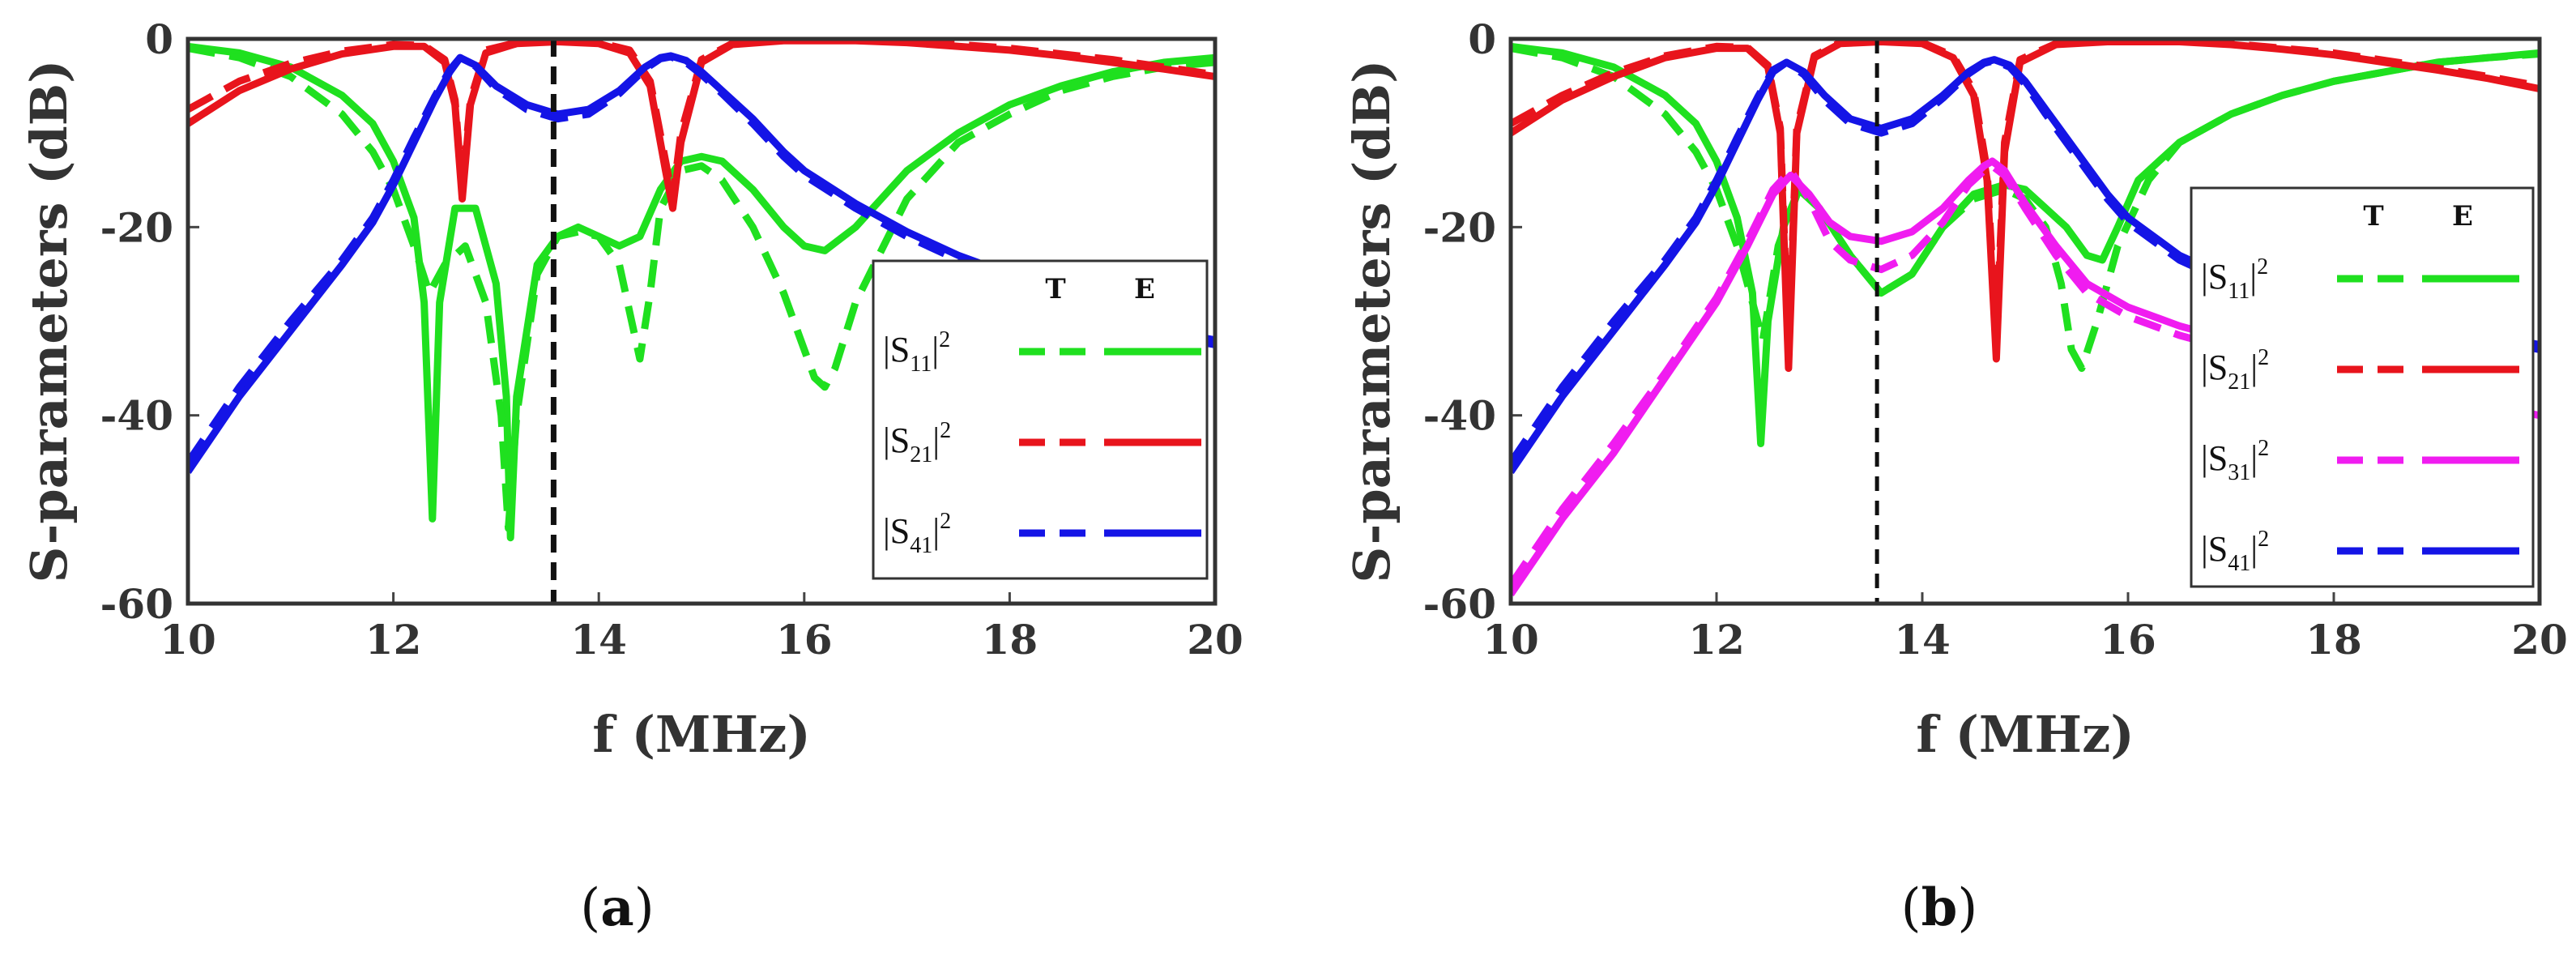  I want to click on legend: T E |S11|2 |S21|2 |S41|2, so click(1040, 419).